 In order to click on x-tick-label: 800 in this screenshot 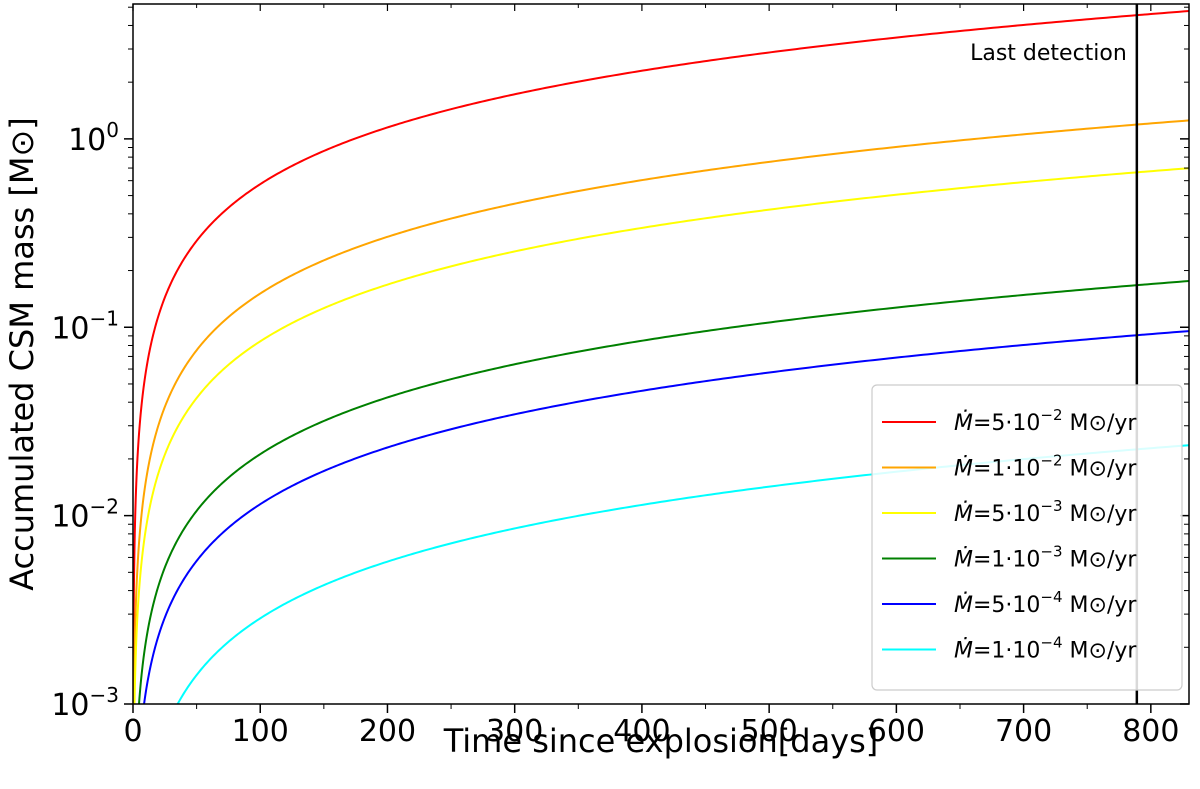, I will do `click(1150, 731)`.